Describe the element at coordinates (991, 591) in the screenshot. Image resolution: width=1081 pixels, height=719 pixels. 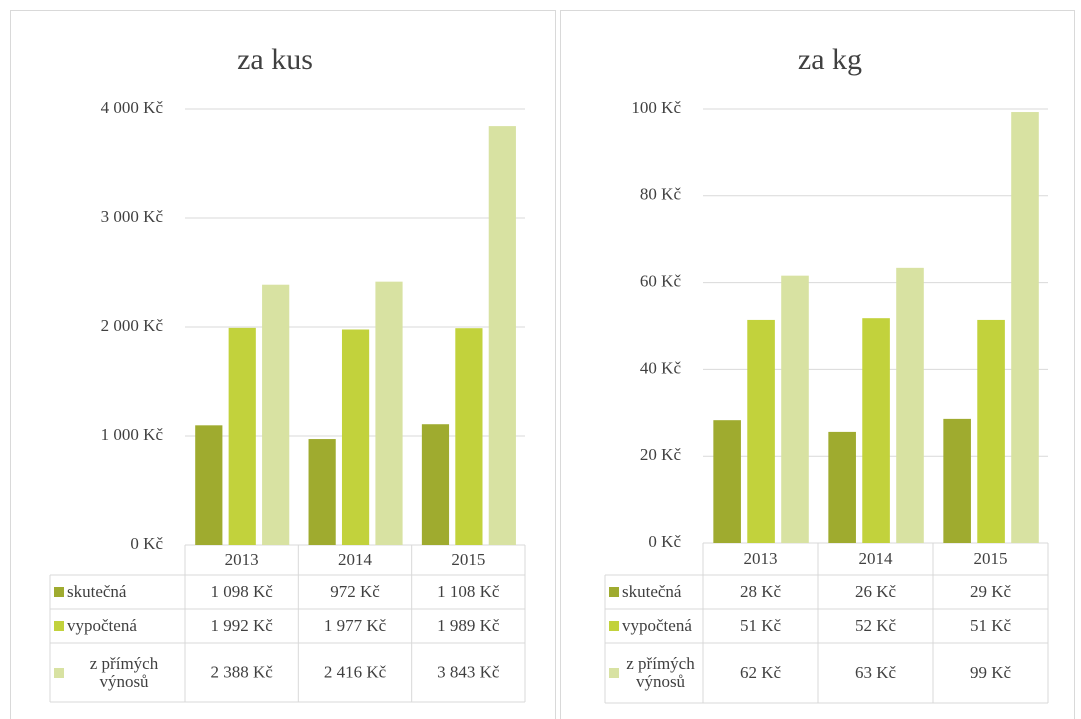
I see `data-label: 29 Kč` at that location.